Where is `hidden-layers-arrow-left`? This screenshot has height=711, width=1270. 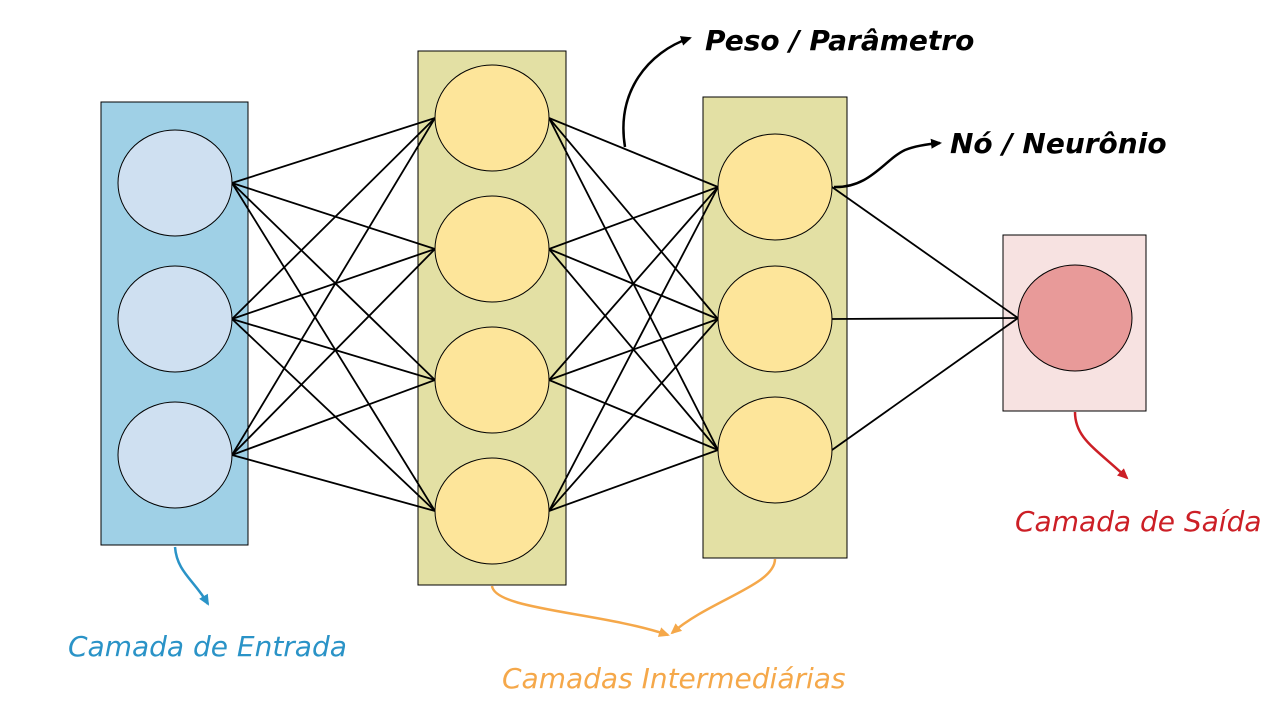
hidden-layers-arrow-left is located at coordinates (580, 611).